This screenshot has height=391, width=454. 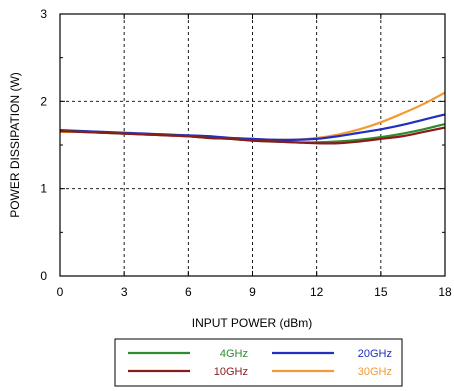 I want to click on x-tick-label: 18, so click(x=445, y=292).